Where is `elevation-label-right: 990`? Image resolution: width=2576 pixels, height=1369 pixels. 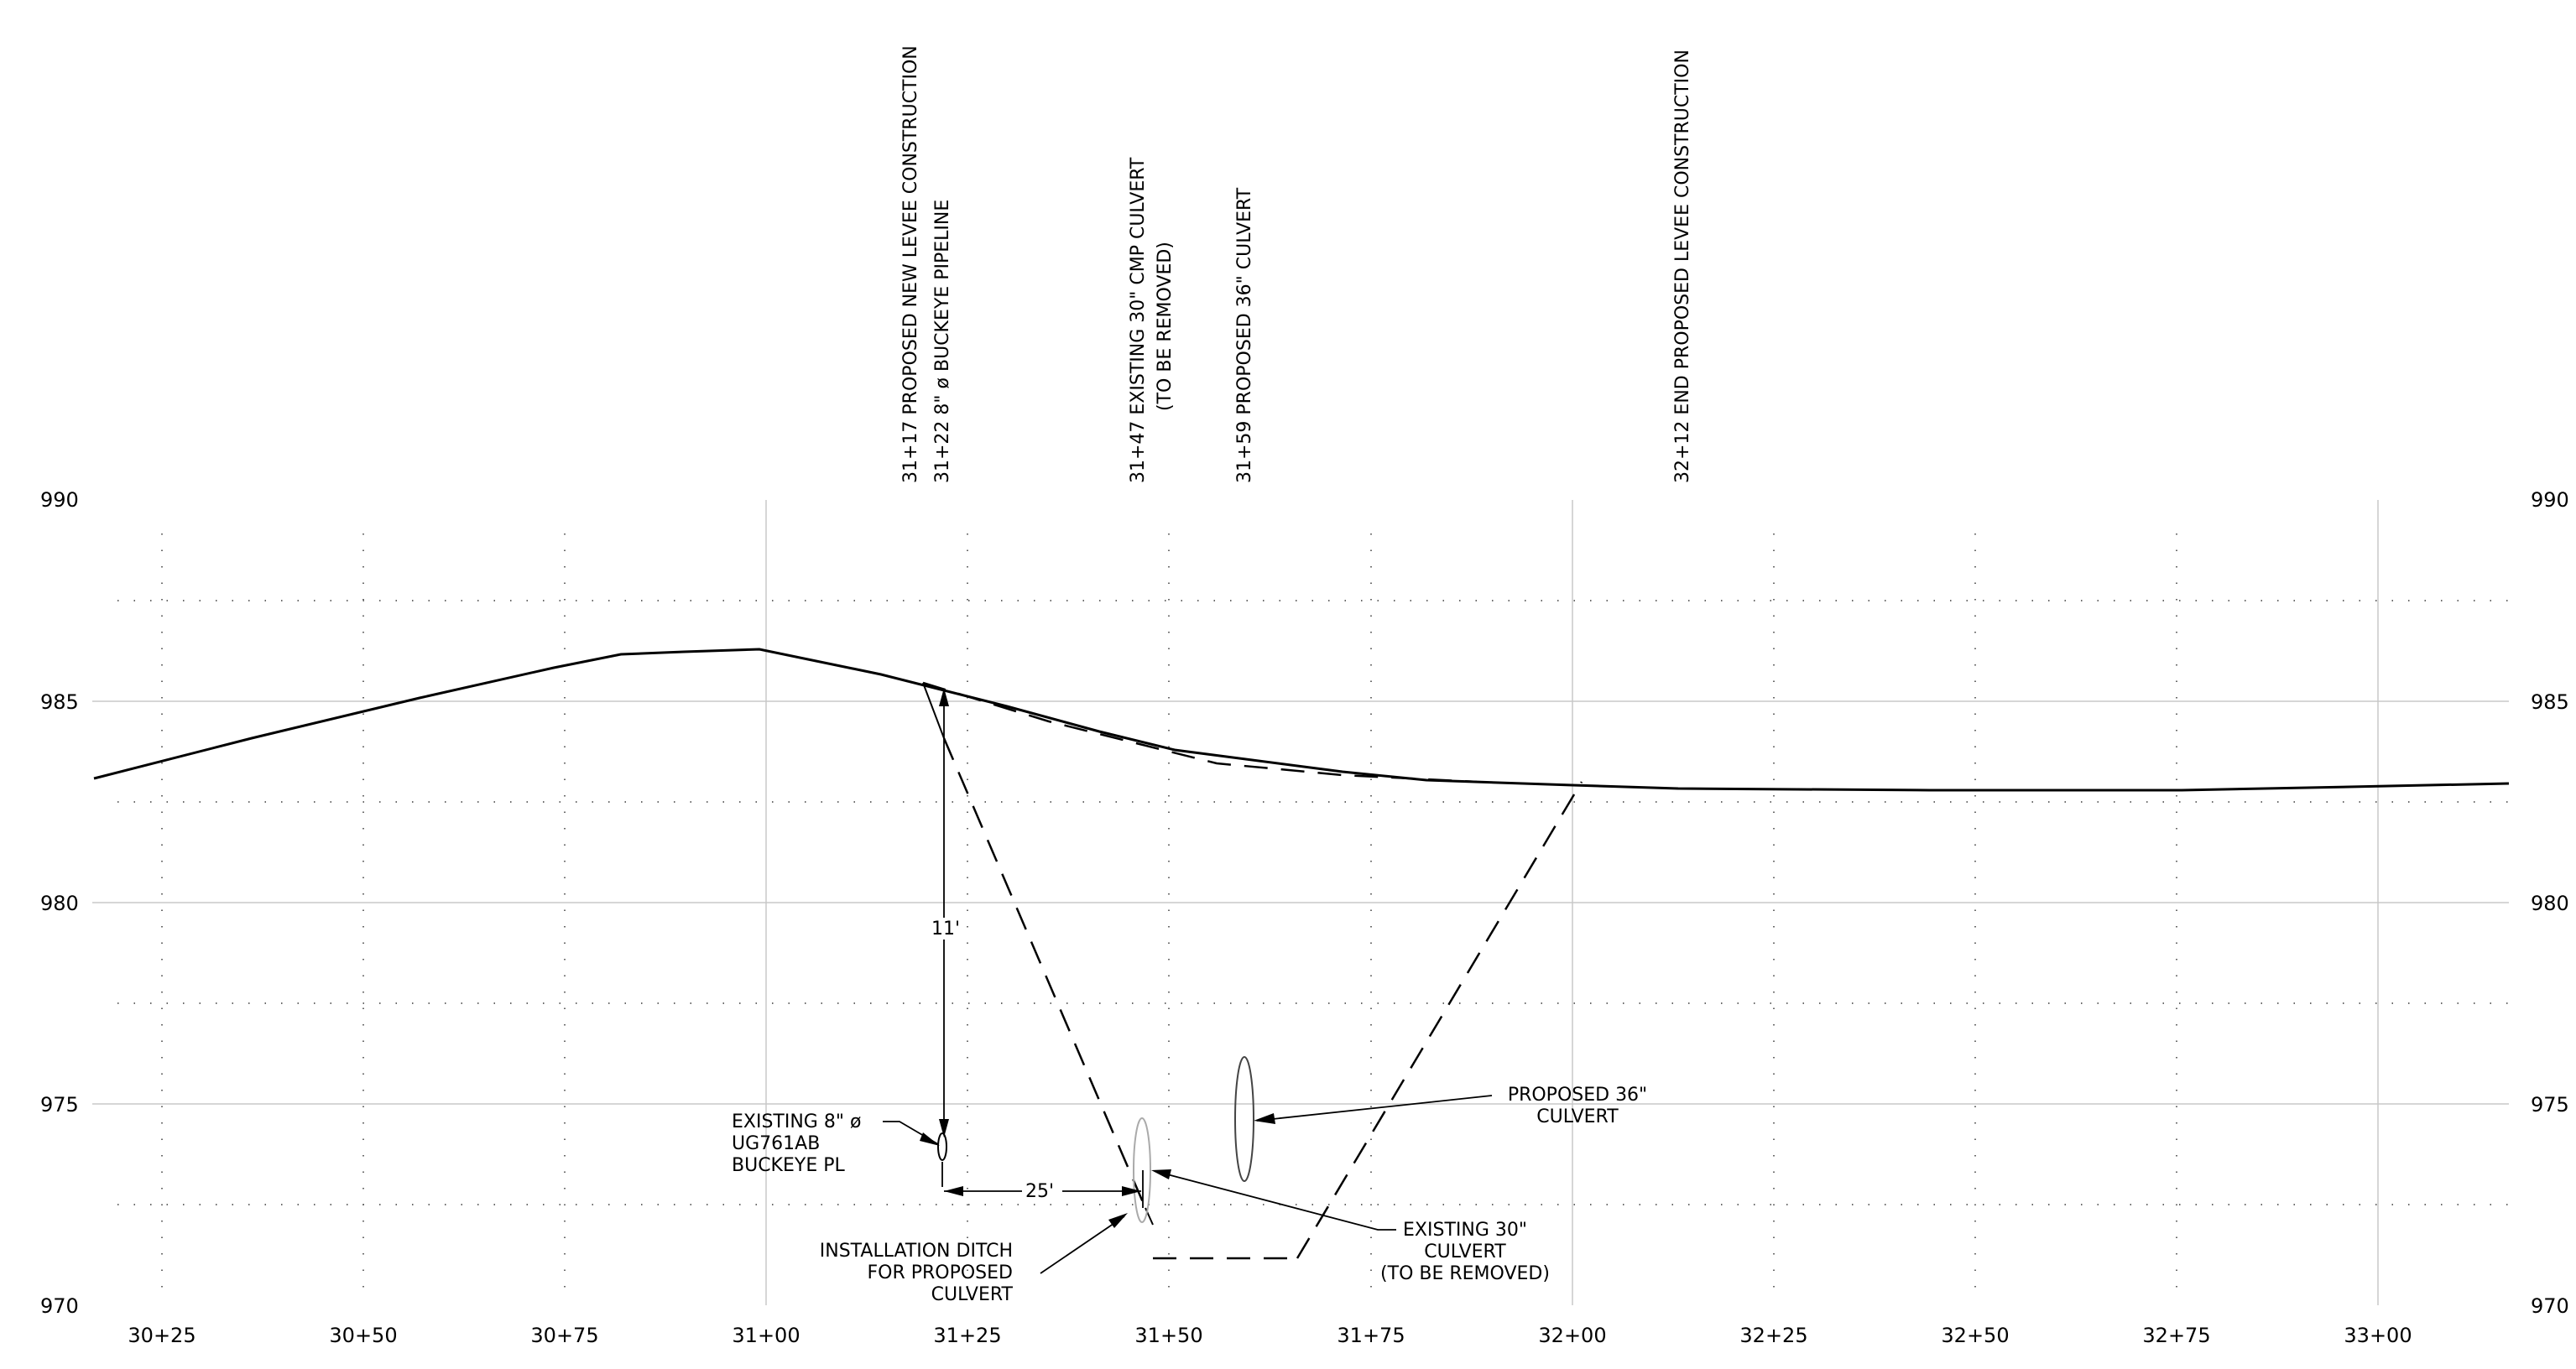 elevation-label-right: 990 is located at coordinates (2550, 500).